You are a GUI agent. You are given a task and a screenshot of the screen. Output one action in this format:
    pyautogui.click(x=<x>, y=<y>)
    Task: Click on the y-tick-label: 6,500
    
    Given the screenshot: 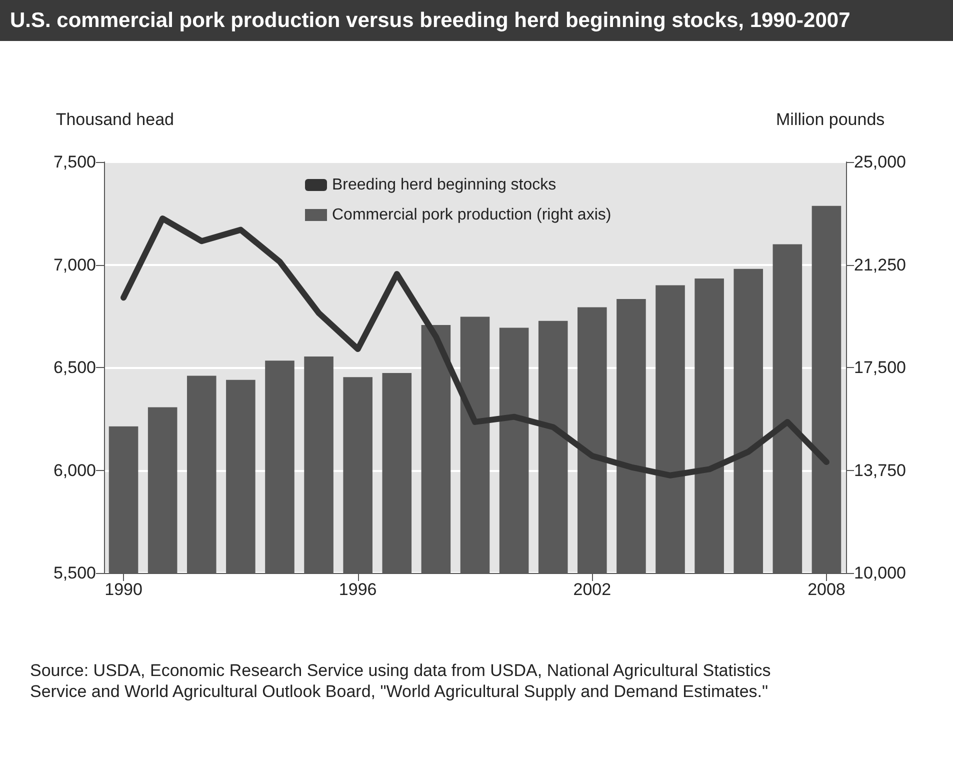 What is the action you would take?
    pyautogui.click(x=74, y=367)
    